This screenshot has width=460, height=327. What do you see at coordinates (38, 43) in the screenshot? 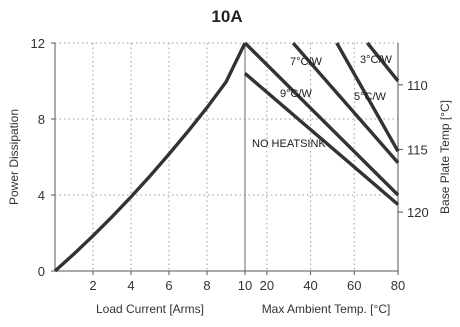
I see `y-tick-label: 12` at bounding box center [38, 43].